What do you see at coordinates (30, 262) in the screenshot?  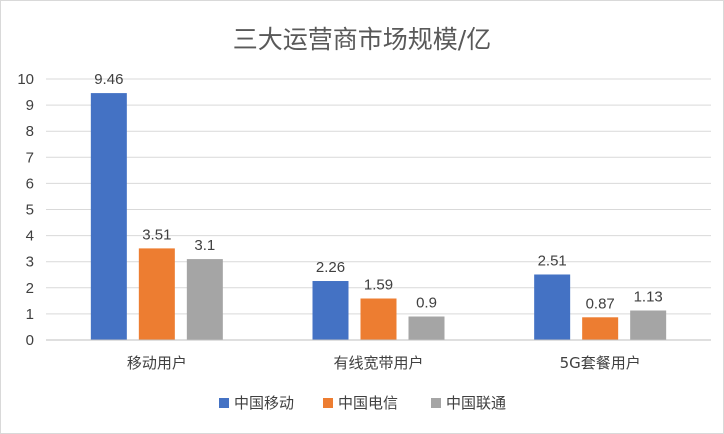 I see `y-tick-label: 3` at bounding box center [30, 262].